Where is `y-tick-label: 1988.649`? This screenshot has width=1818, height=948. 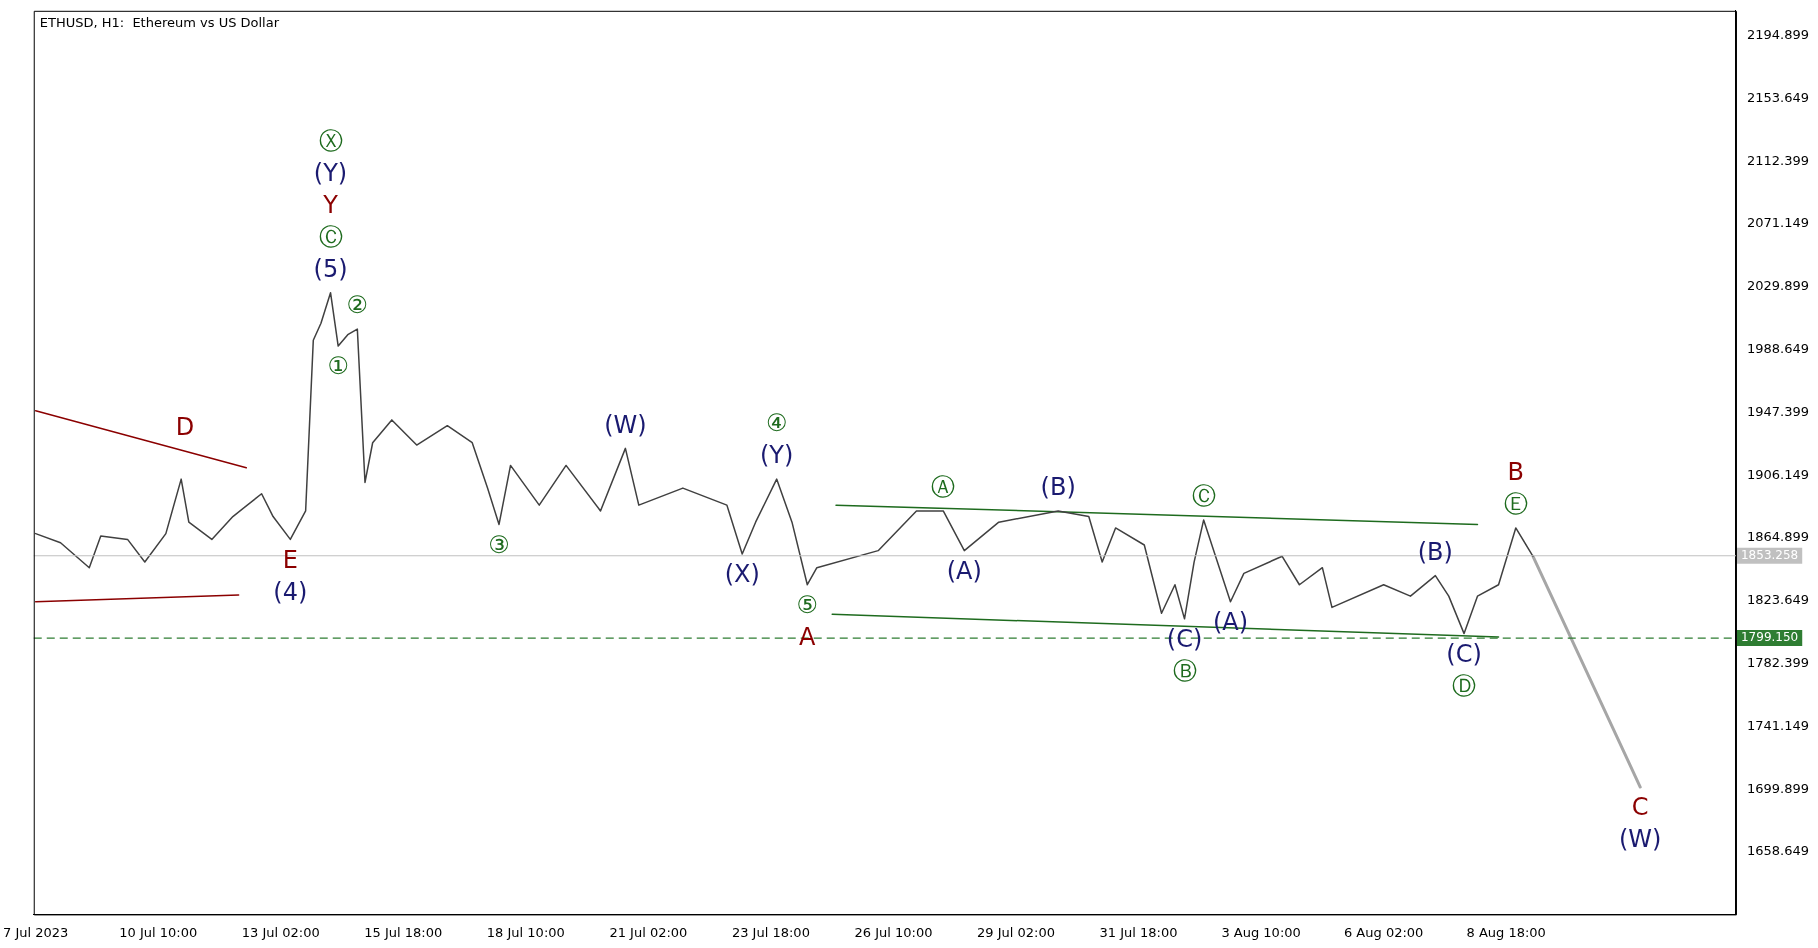
y-tick-label: 1988.649 is located at coordinates (1777, 349).